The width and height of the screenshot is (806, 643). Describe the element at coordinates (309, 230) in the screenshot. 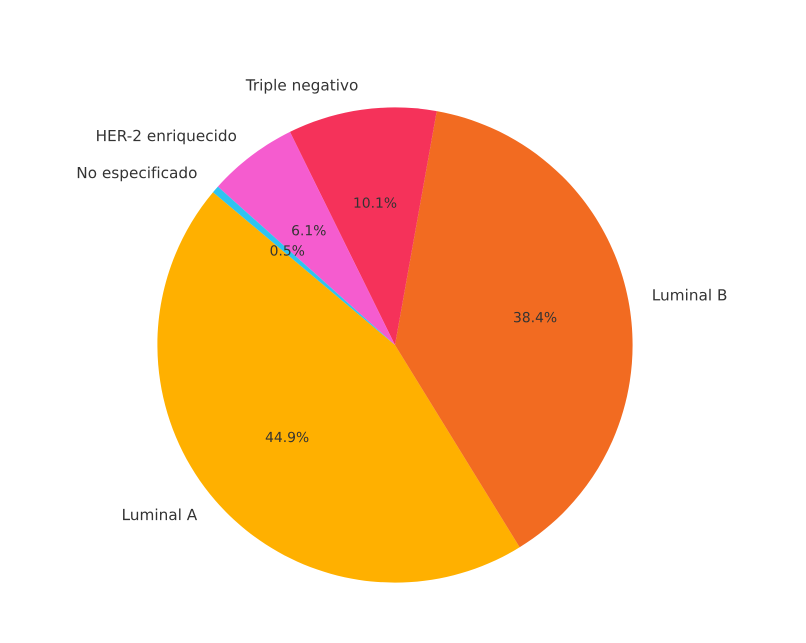

I see `data-label: 6.1%` at that location.